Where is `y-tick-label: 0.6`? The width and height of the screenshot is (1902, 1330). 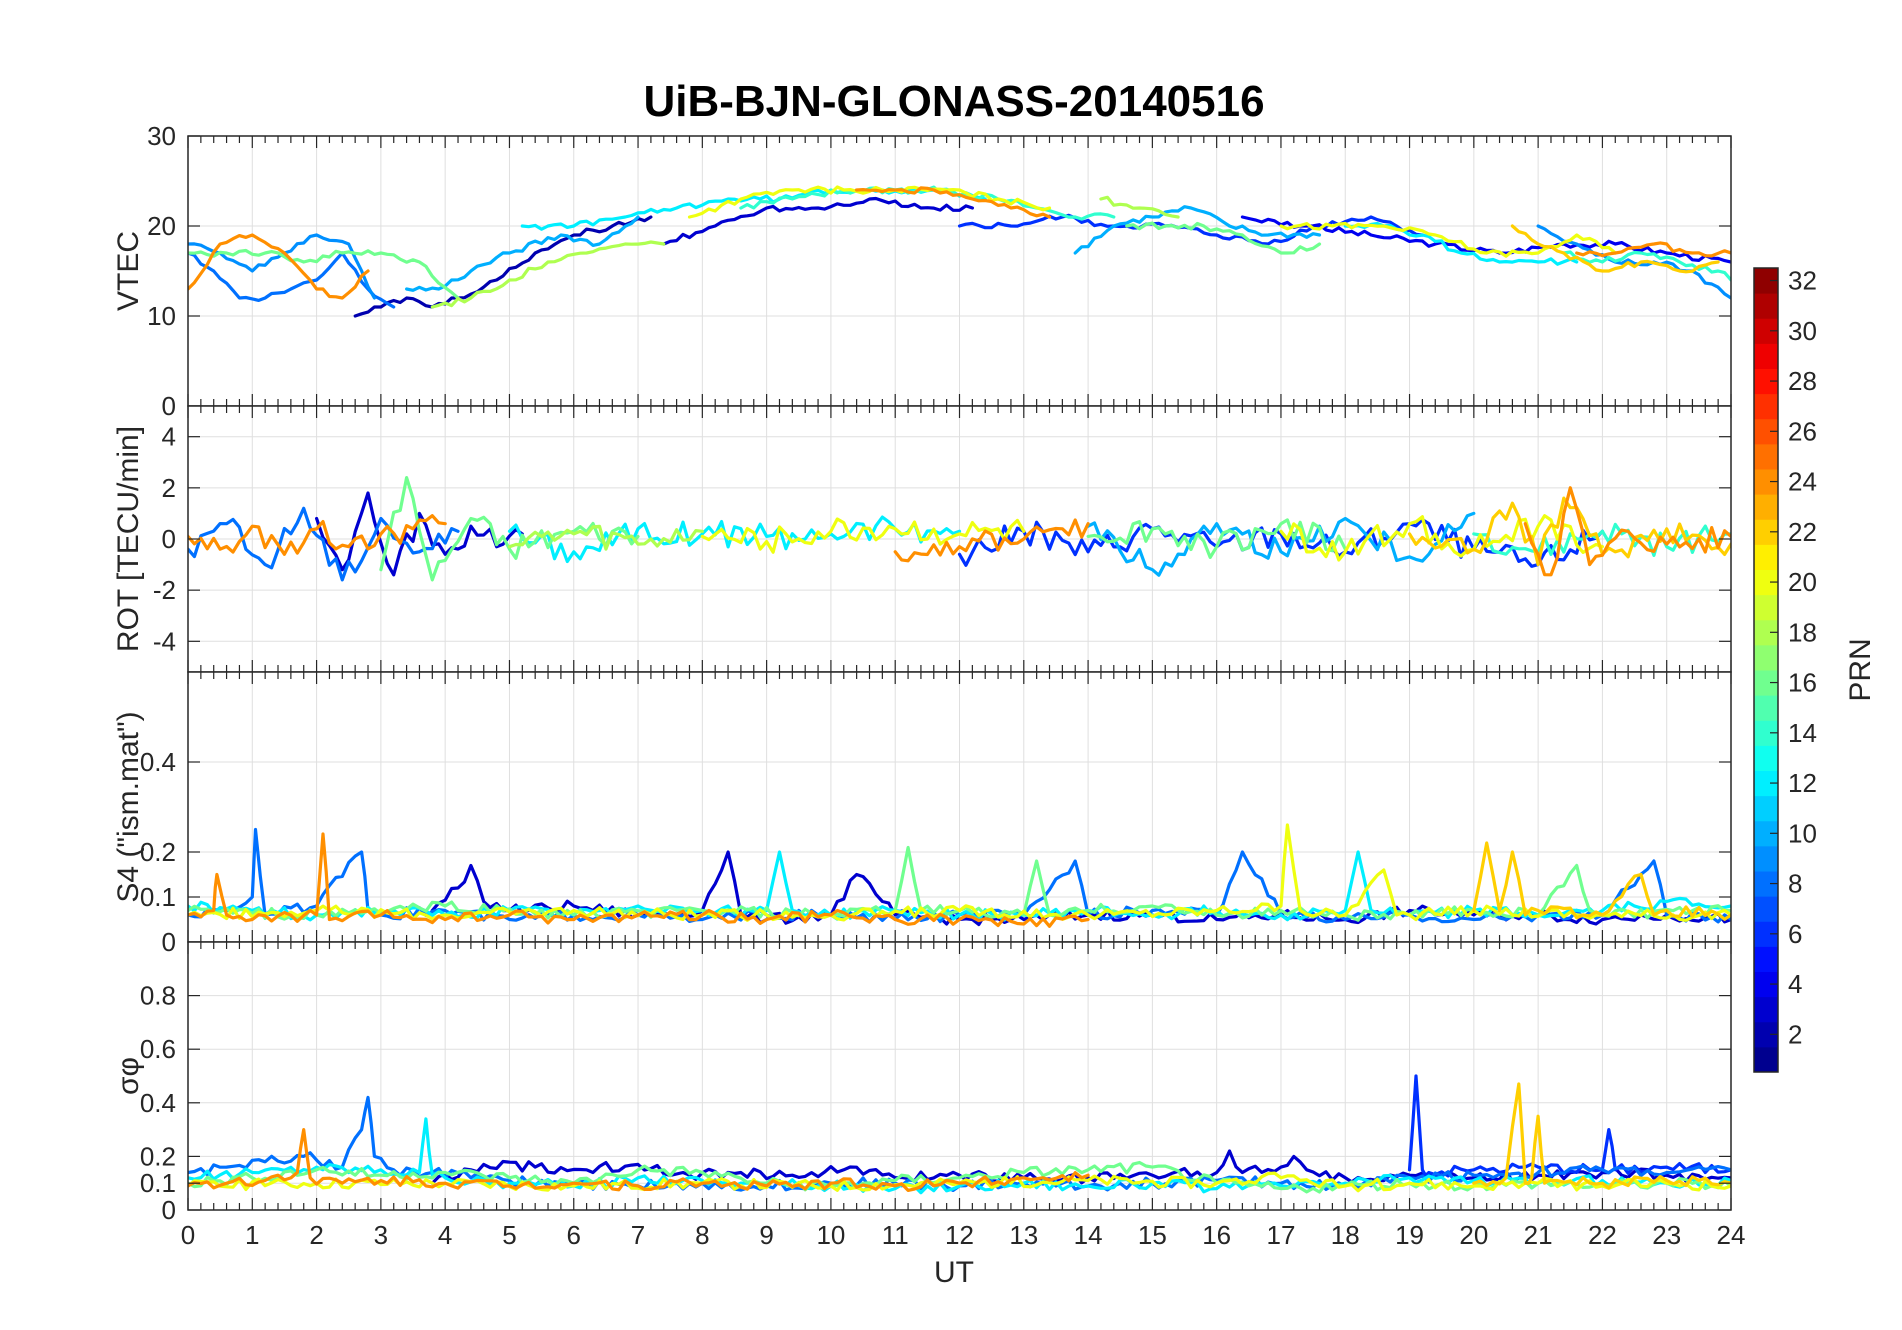
y-tick-label: 0.6 is located at coordinates (158, 1049).